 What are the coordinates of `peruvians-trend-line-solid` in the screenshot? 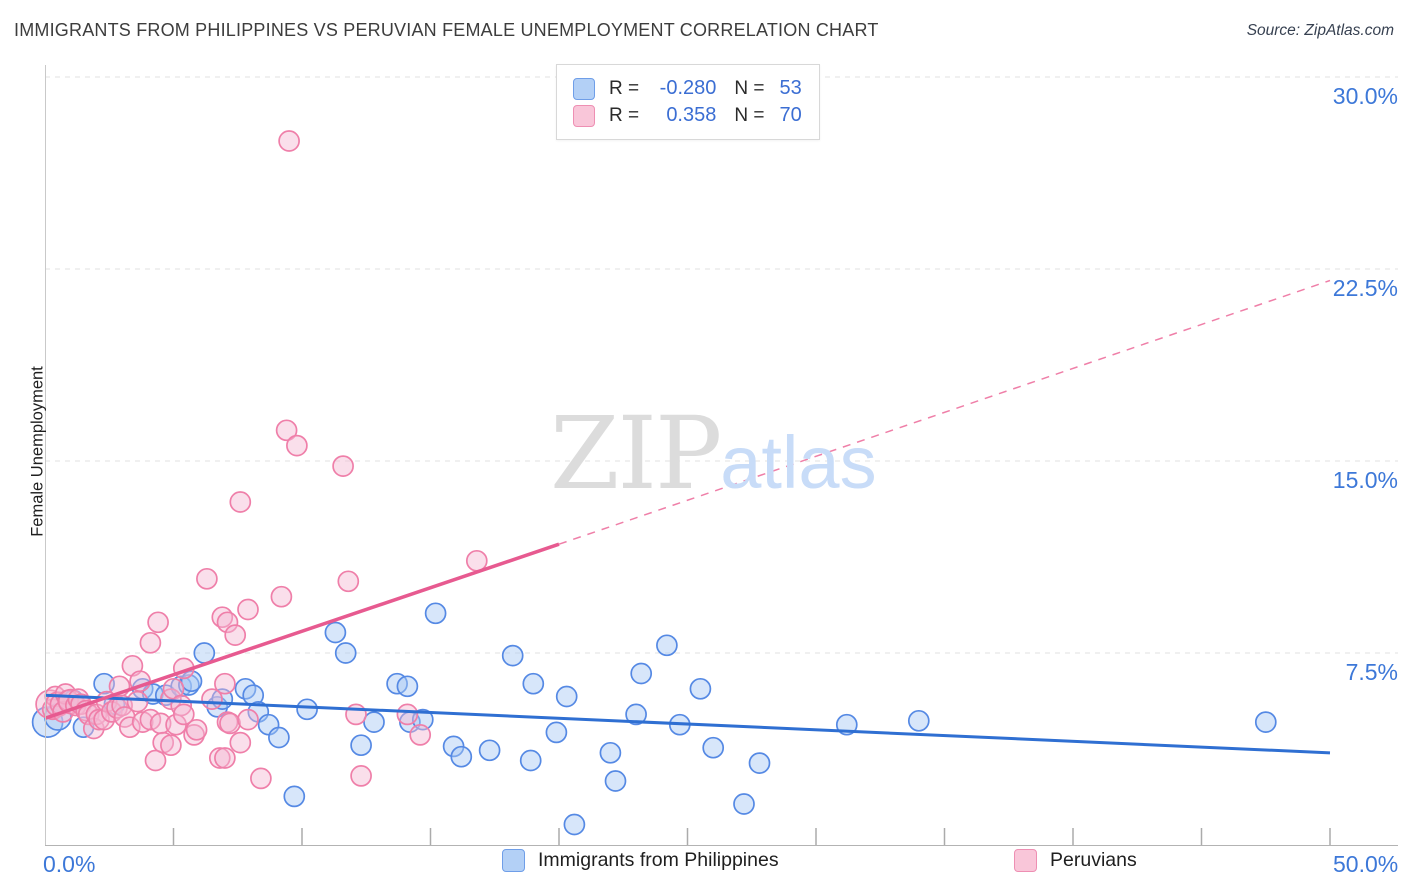 It's located at (302, 631).